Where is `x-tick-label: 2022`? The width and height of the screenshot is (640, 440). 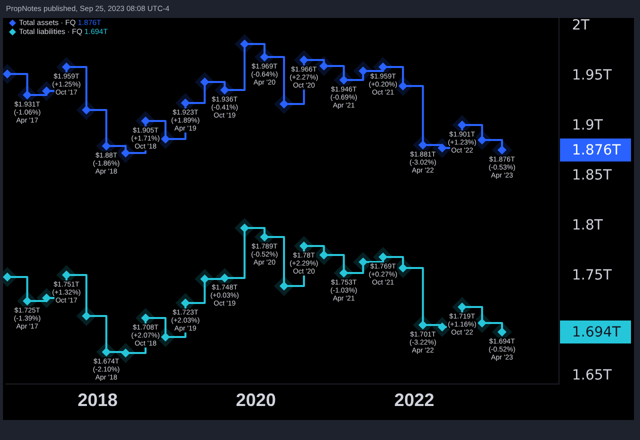 x-tick-label: 2022 is located at coordinates (414, 400).